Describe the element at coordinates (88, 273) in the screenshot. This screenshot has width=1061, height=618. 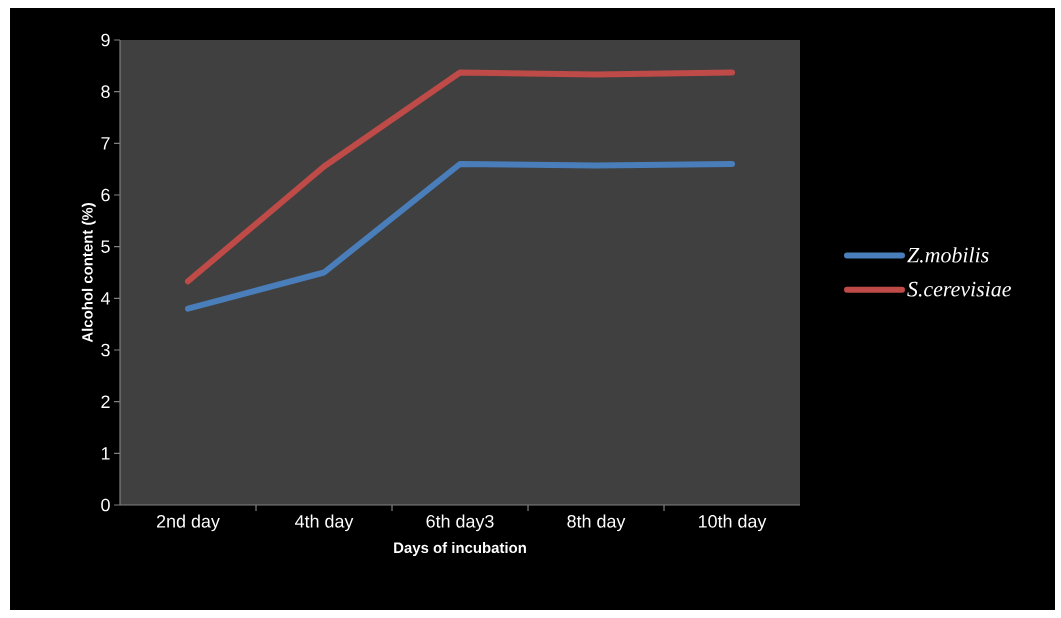
I see `y-axis-title: Alcohol content (%)` at that location.